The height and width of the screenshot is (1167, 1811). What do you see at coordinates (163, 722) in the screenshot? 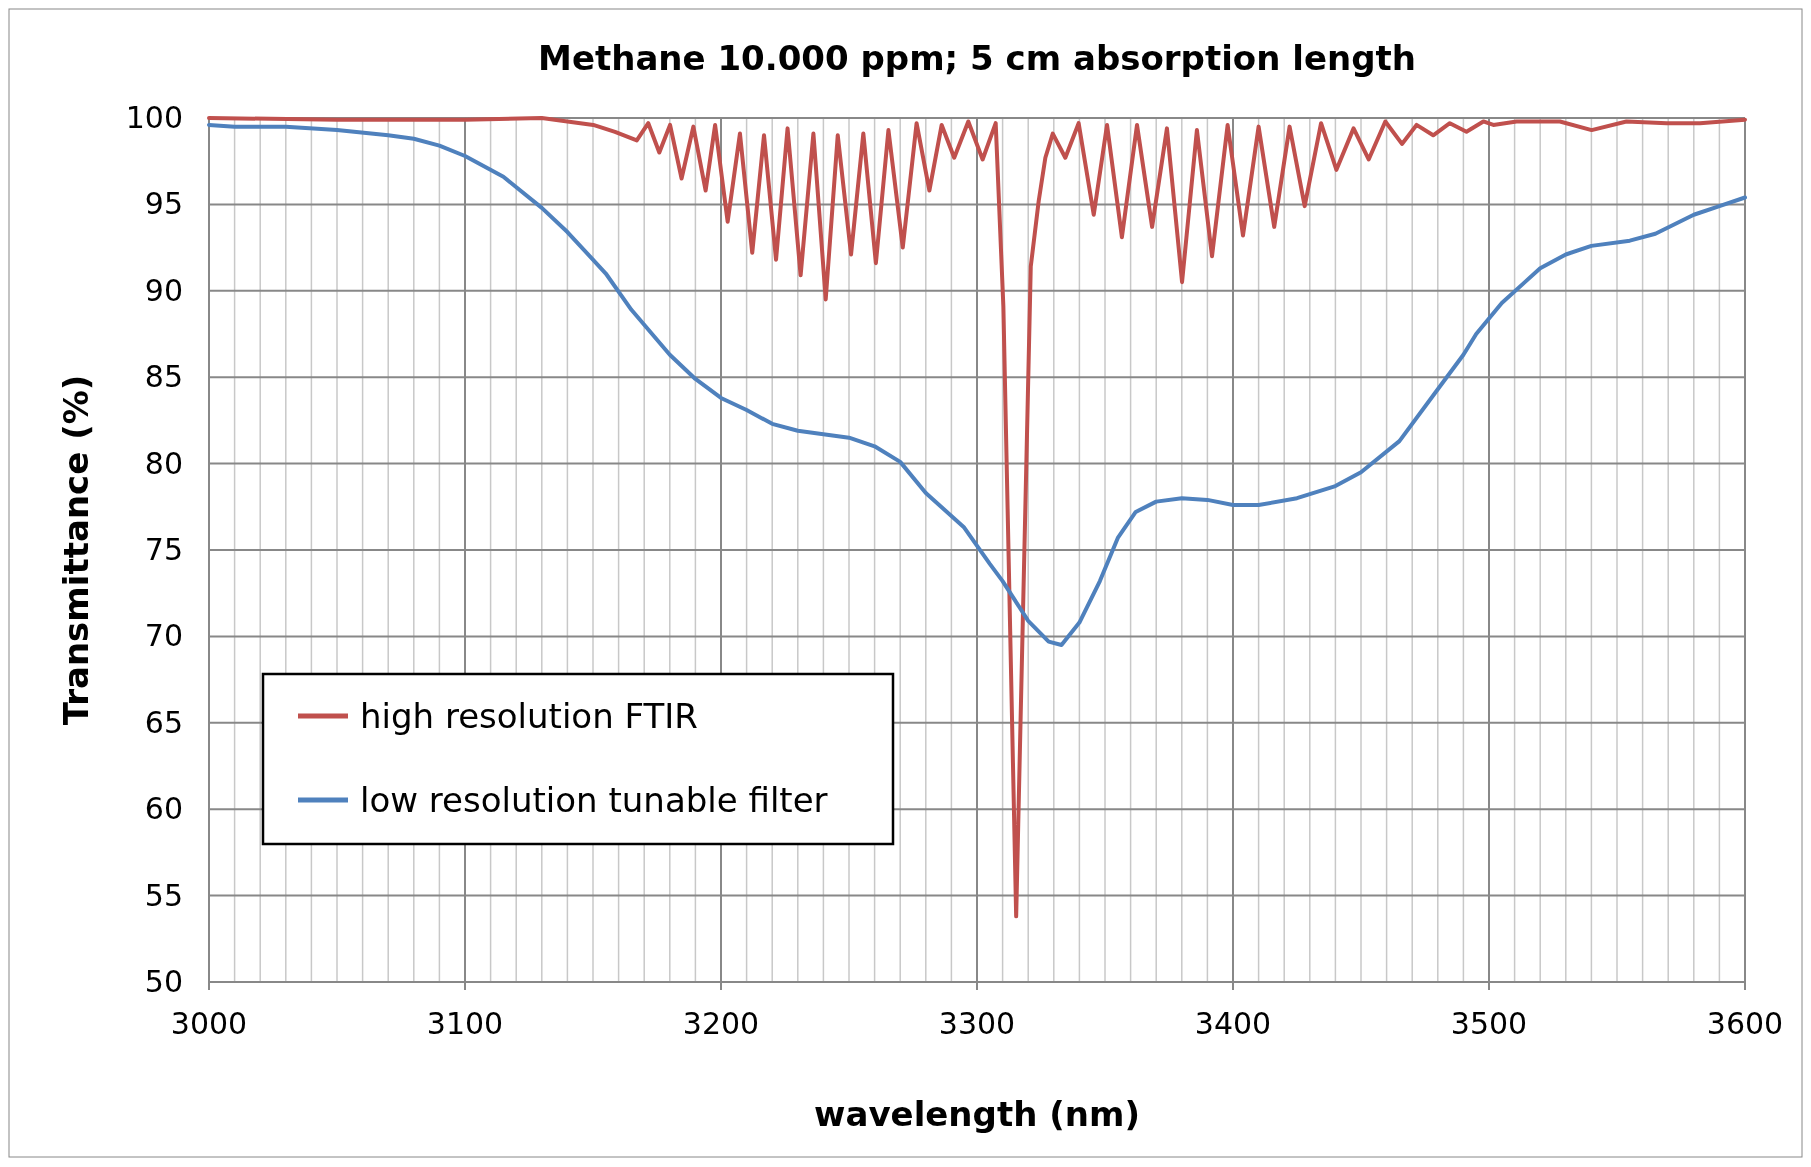
I see `y-tick-label: 65` at bounding box center [163, 722].